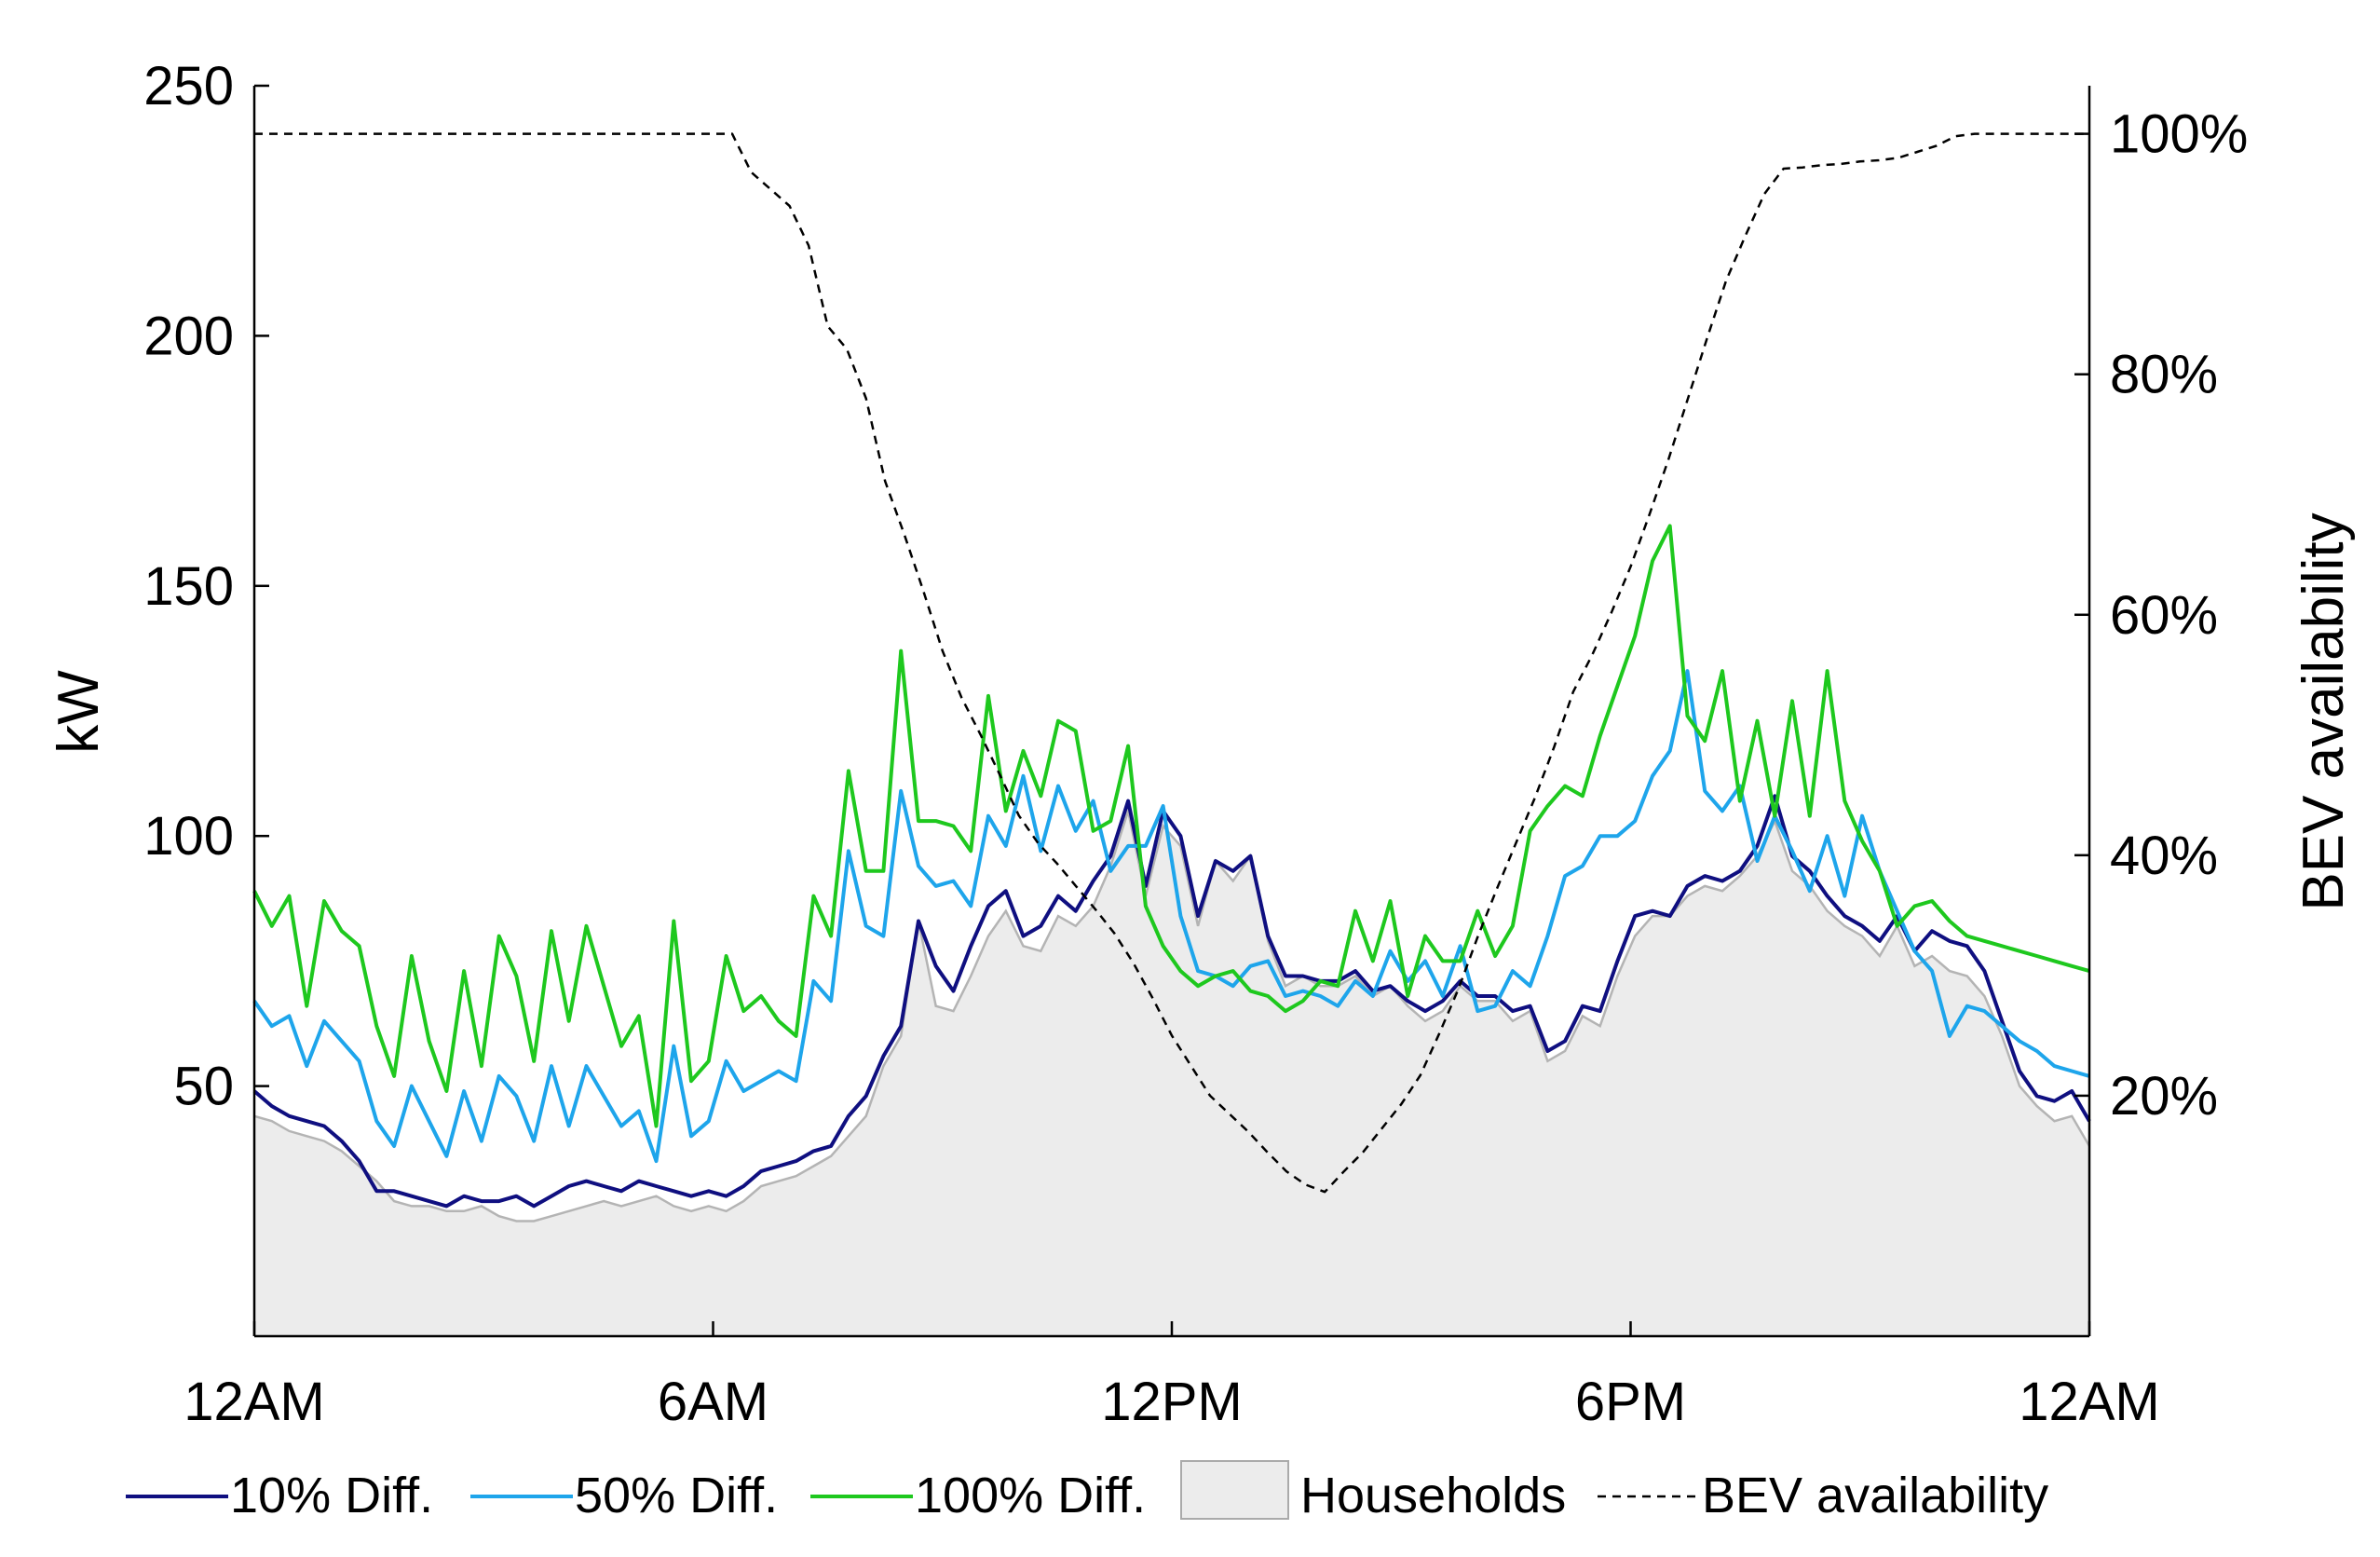  I want to click on y-left-tick-label: 50, so click(203, 1087).